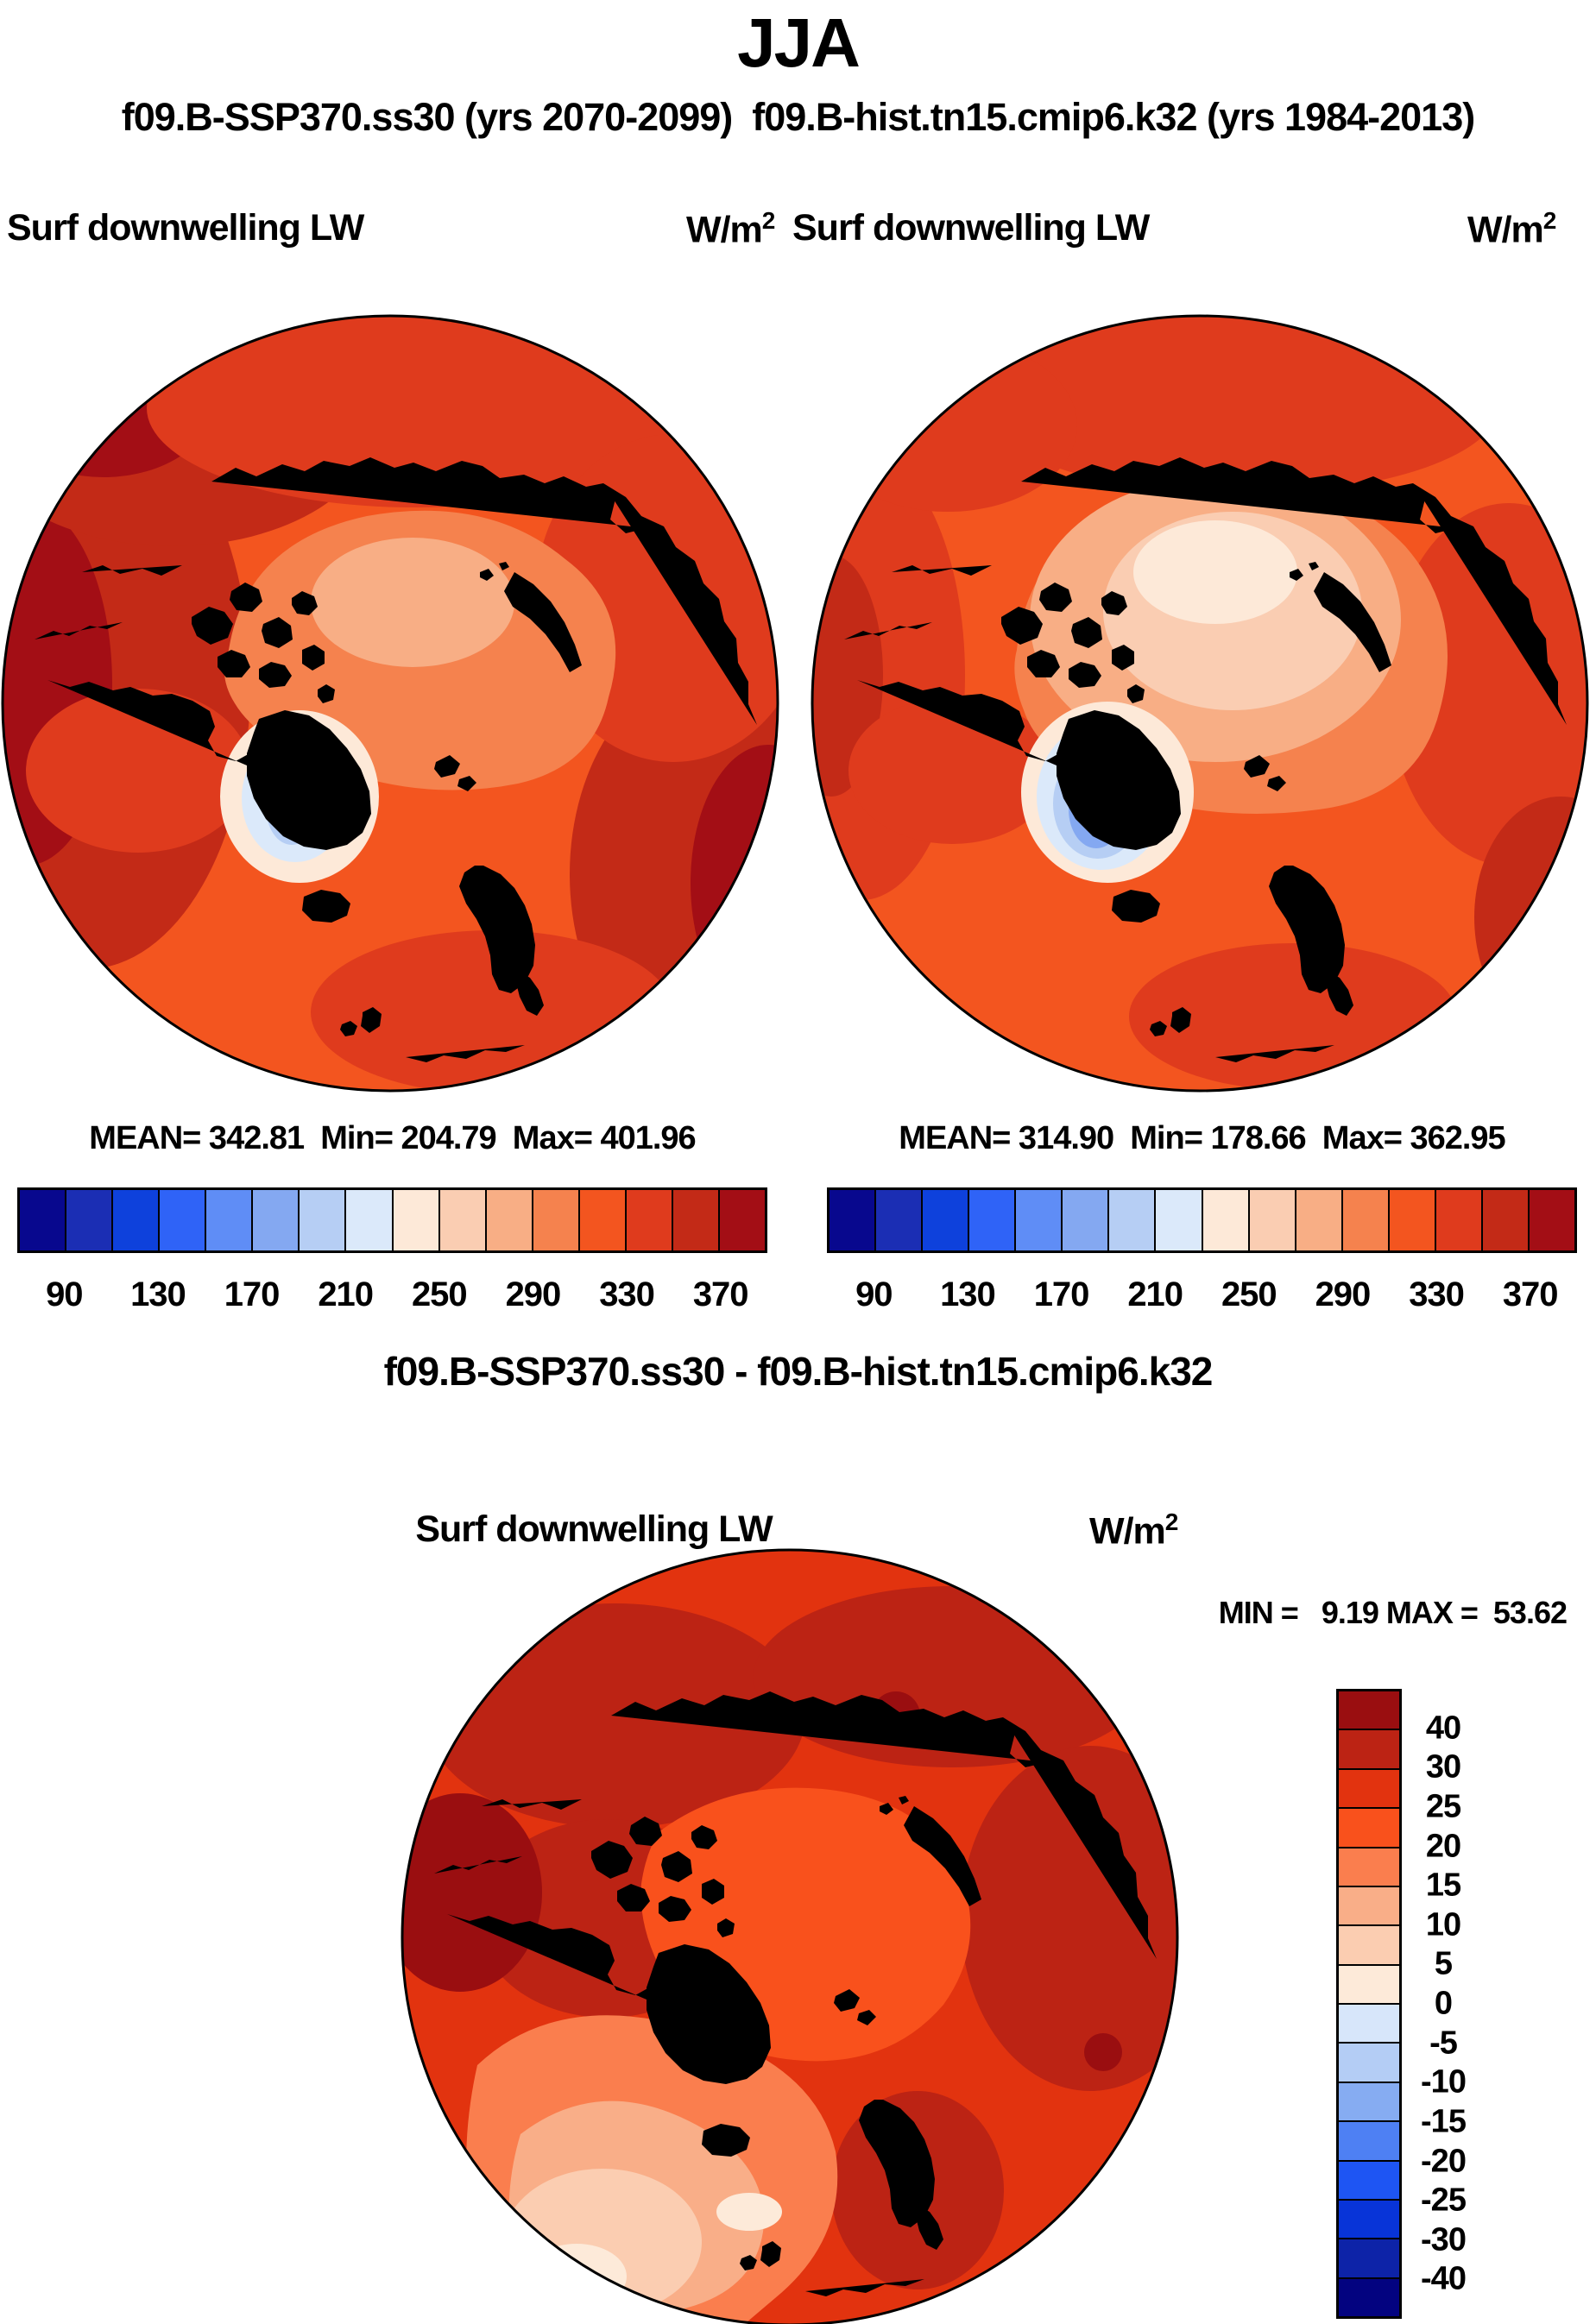 The image size is (1596, 2324). Describe the element at coordinates (1444, 2161) in the screenshot. I see `colorbar-tick-label: -20` at that location.